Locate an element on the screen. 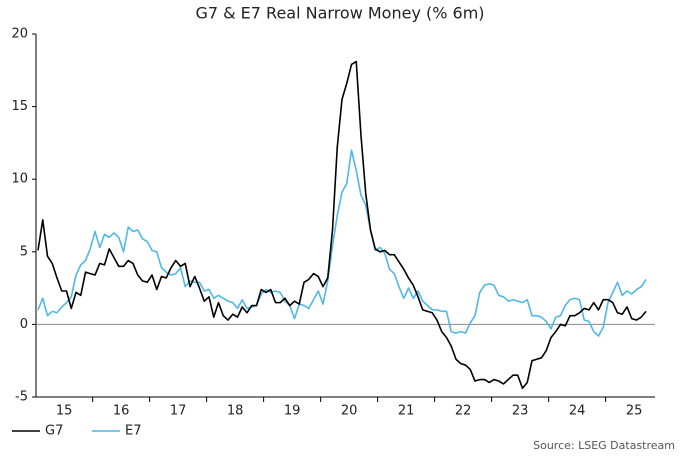 The height and width of the screenshot is (459, 680). x-tick-label: 17 is located at coordinates (178, 411).